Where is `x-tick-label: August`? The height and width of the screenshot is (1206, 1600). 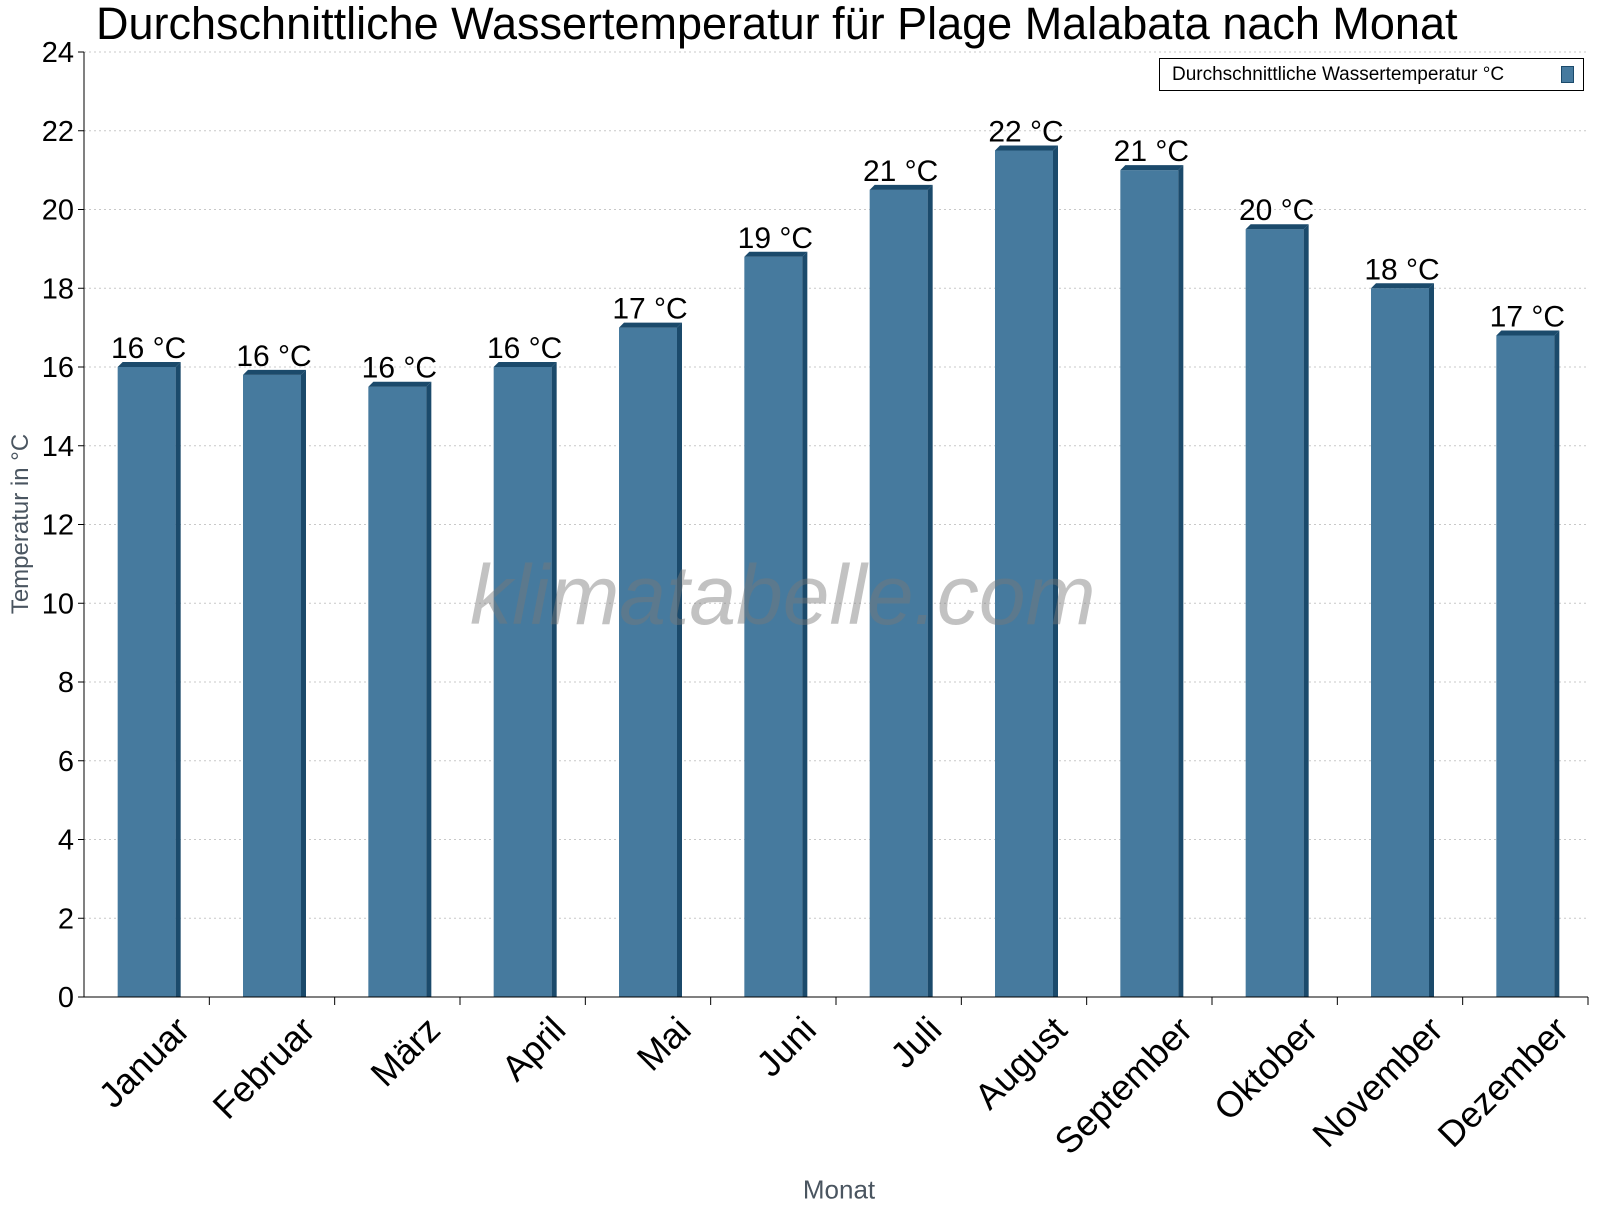 x-tick-label: August is located at coordinates (1020, 1063).